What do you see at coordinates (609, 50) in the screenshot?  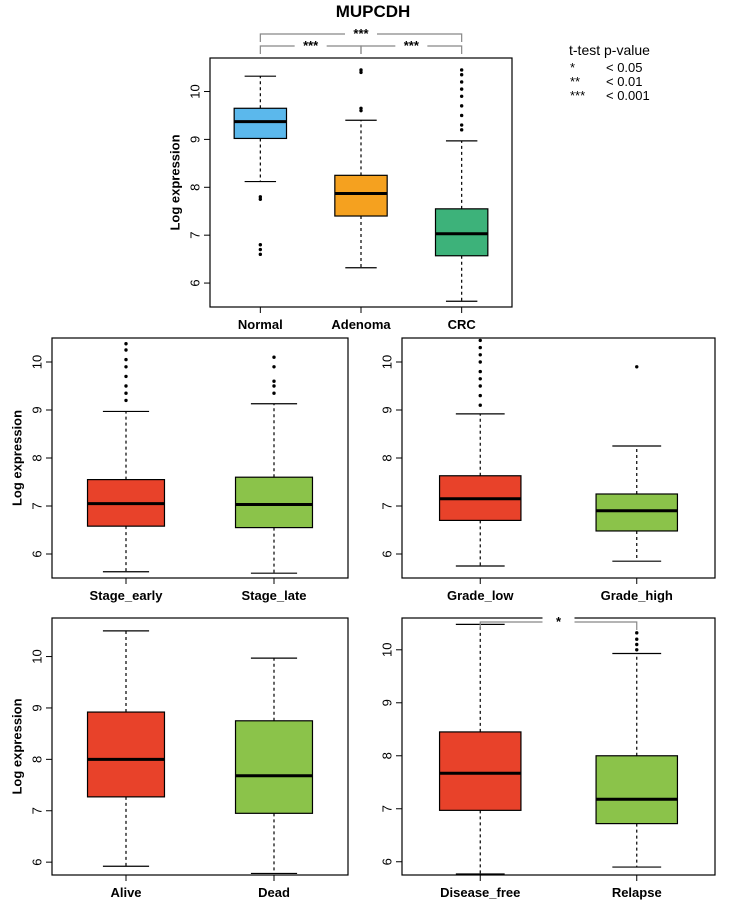 I see `legend-title: t-test p-value` at bounding box center [609, 50].